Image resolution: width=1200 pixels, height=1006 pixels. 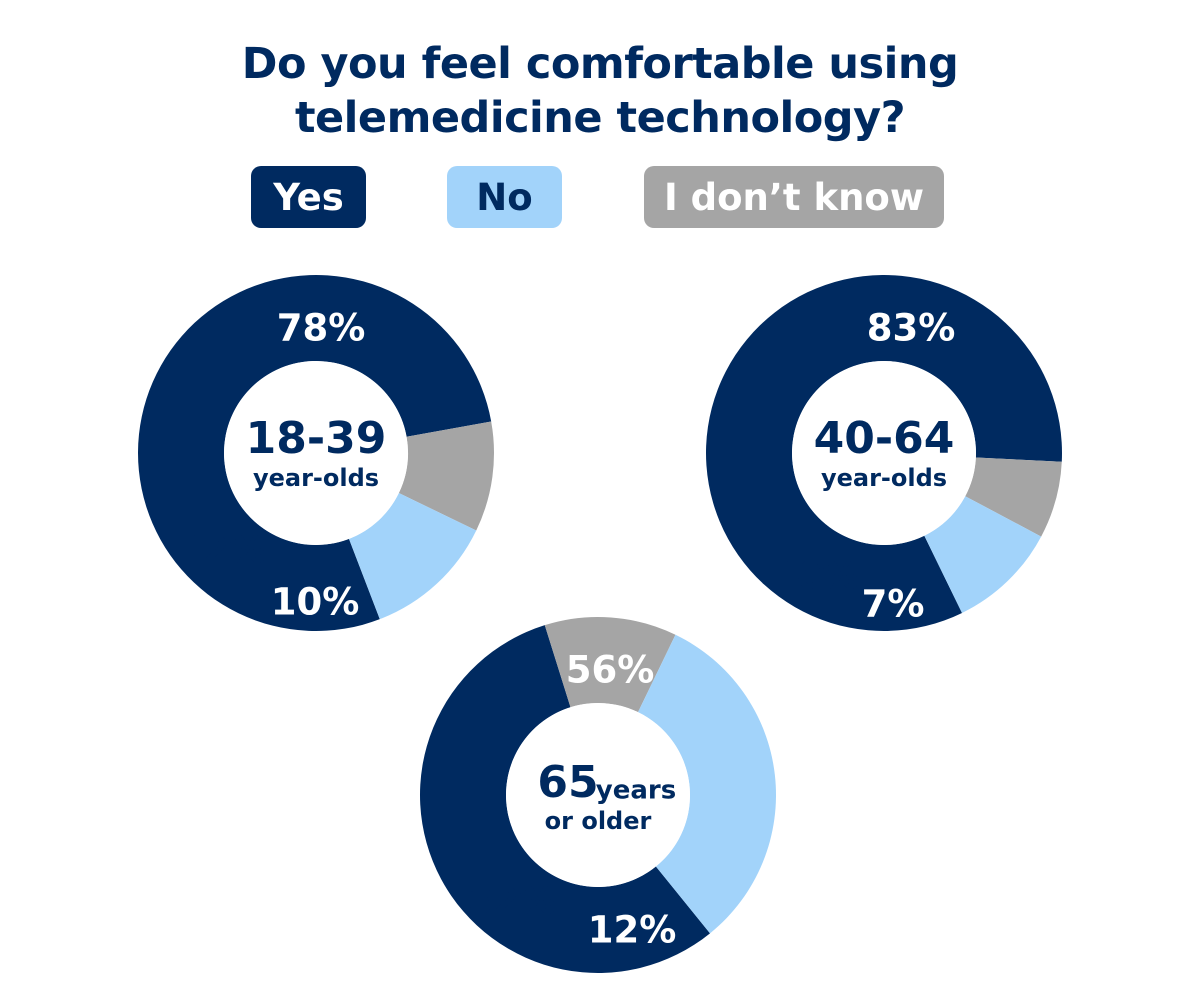 I want to click on data-label-yes: 83%, so click(x=911, y=328).